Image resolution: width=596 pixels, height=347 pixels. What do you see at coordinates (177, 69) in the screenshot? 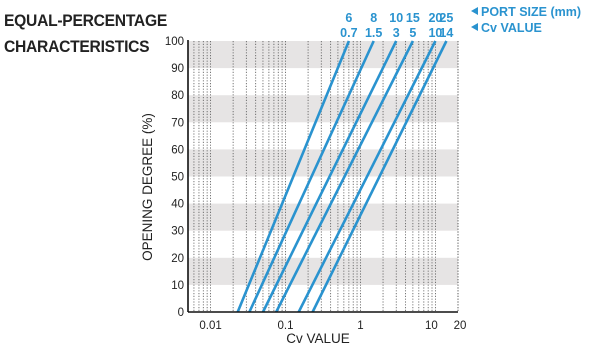
I see `y-tick-label: 90` at bounding box center [177, 69].